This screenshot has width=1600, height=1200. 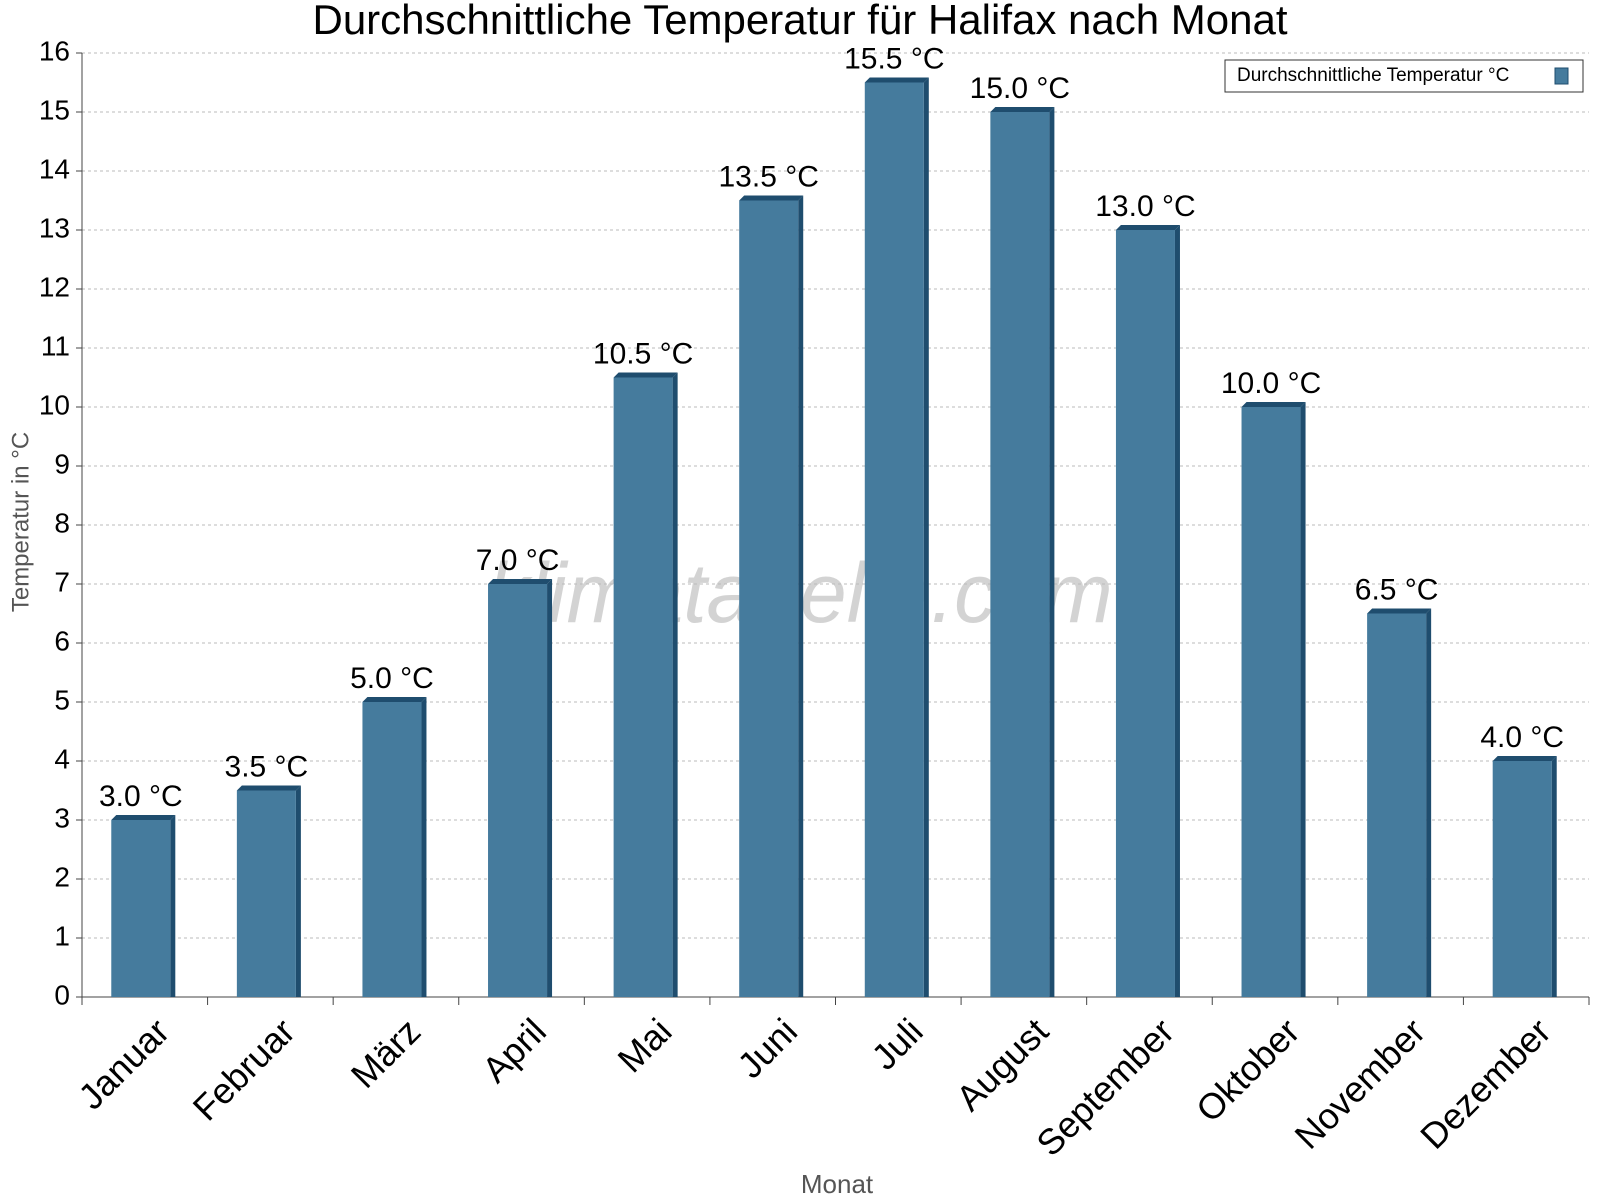 I want to click on value-label: 10.5 °C, so click(x=643, y=353).